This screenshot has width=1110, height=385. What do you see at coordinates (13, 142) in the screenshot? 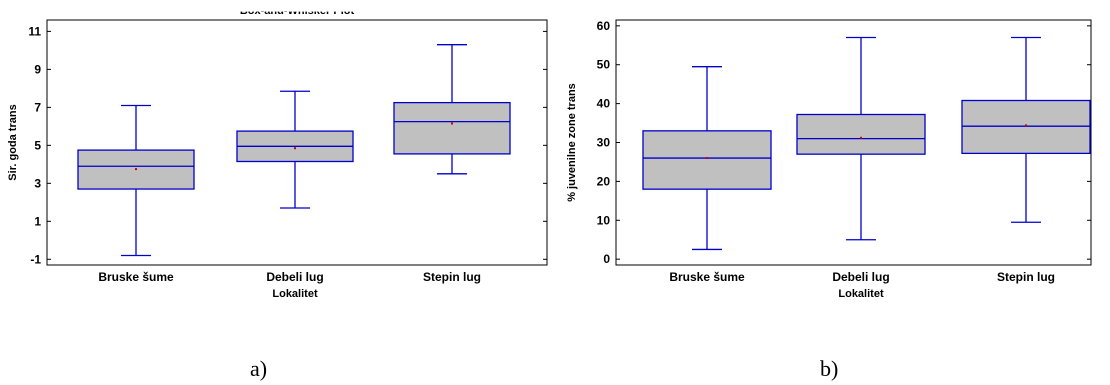
I see `y-axis-title: Sir. goda trans` at bounding box center [13, 142].